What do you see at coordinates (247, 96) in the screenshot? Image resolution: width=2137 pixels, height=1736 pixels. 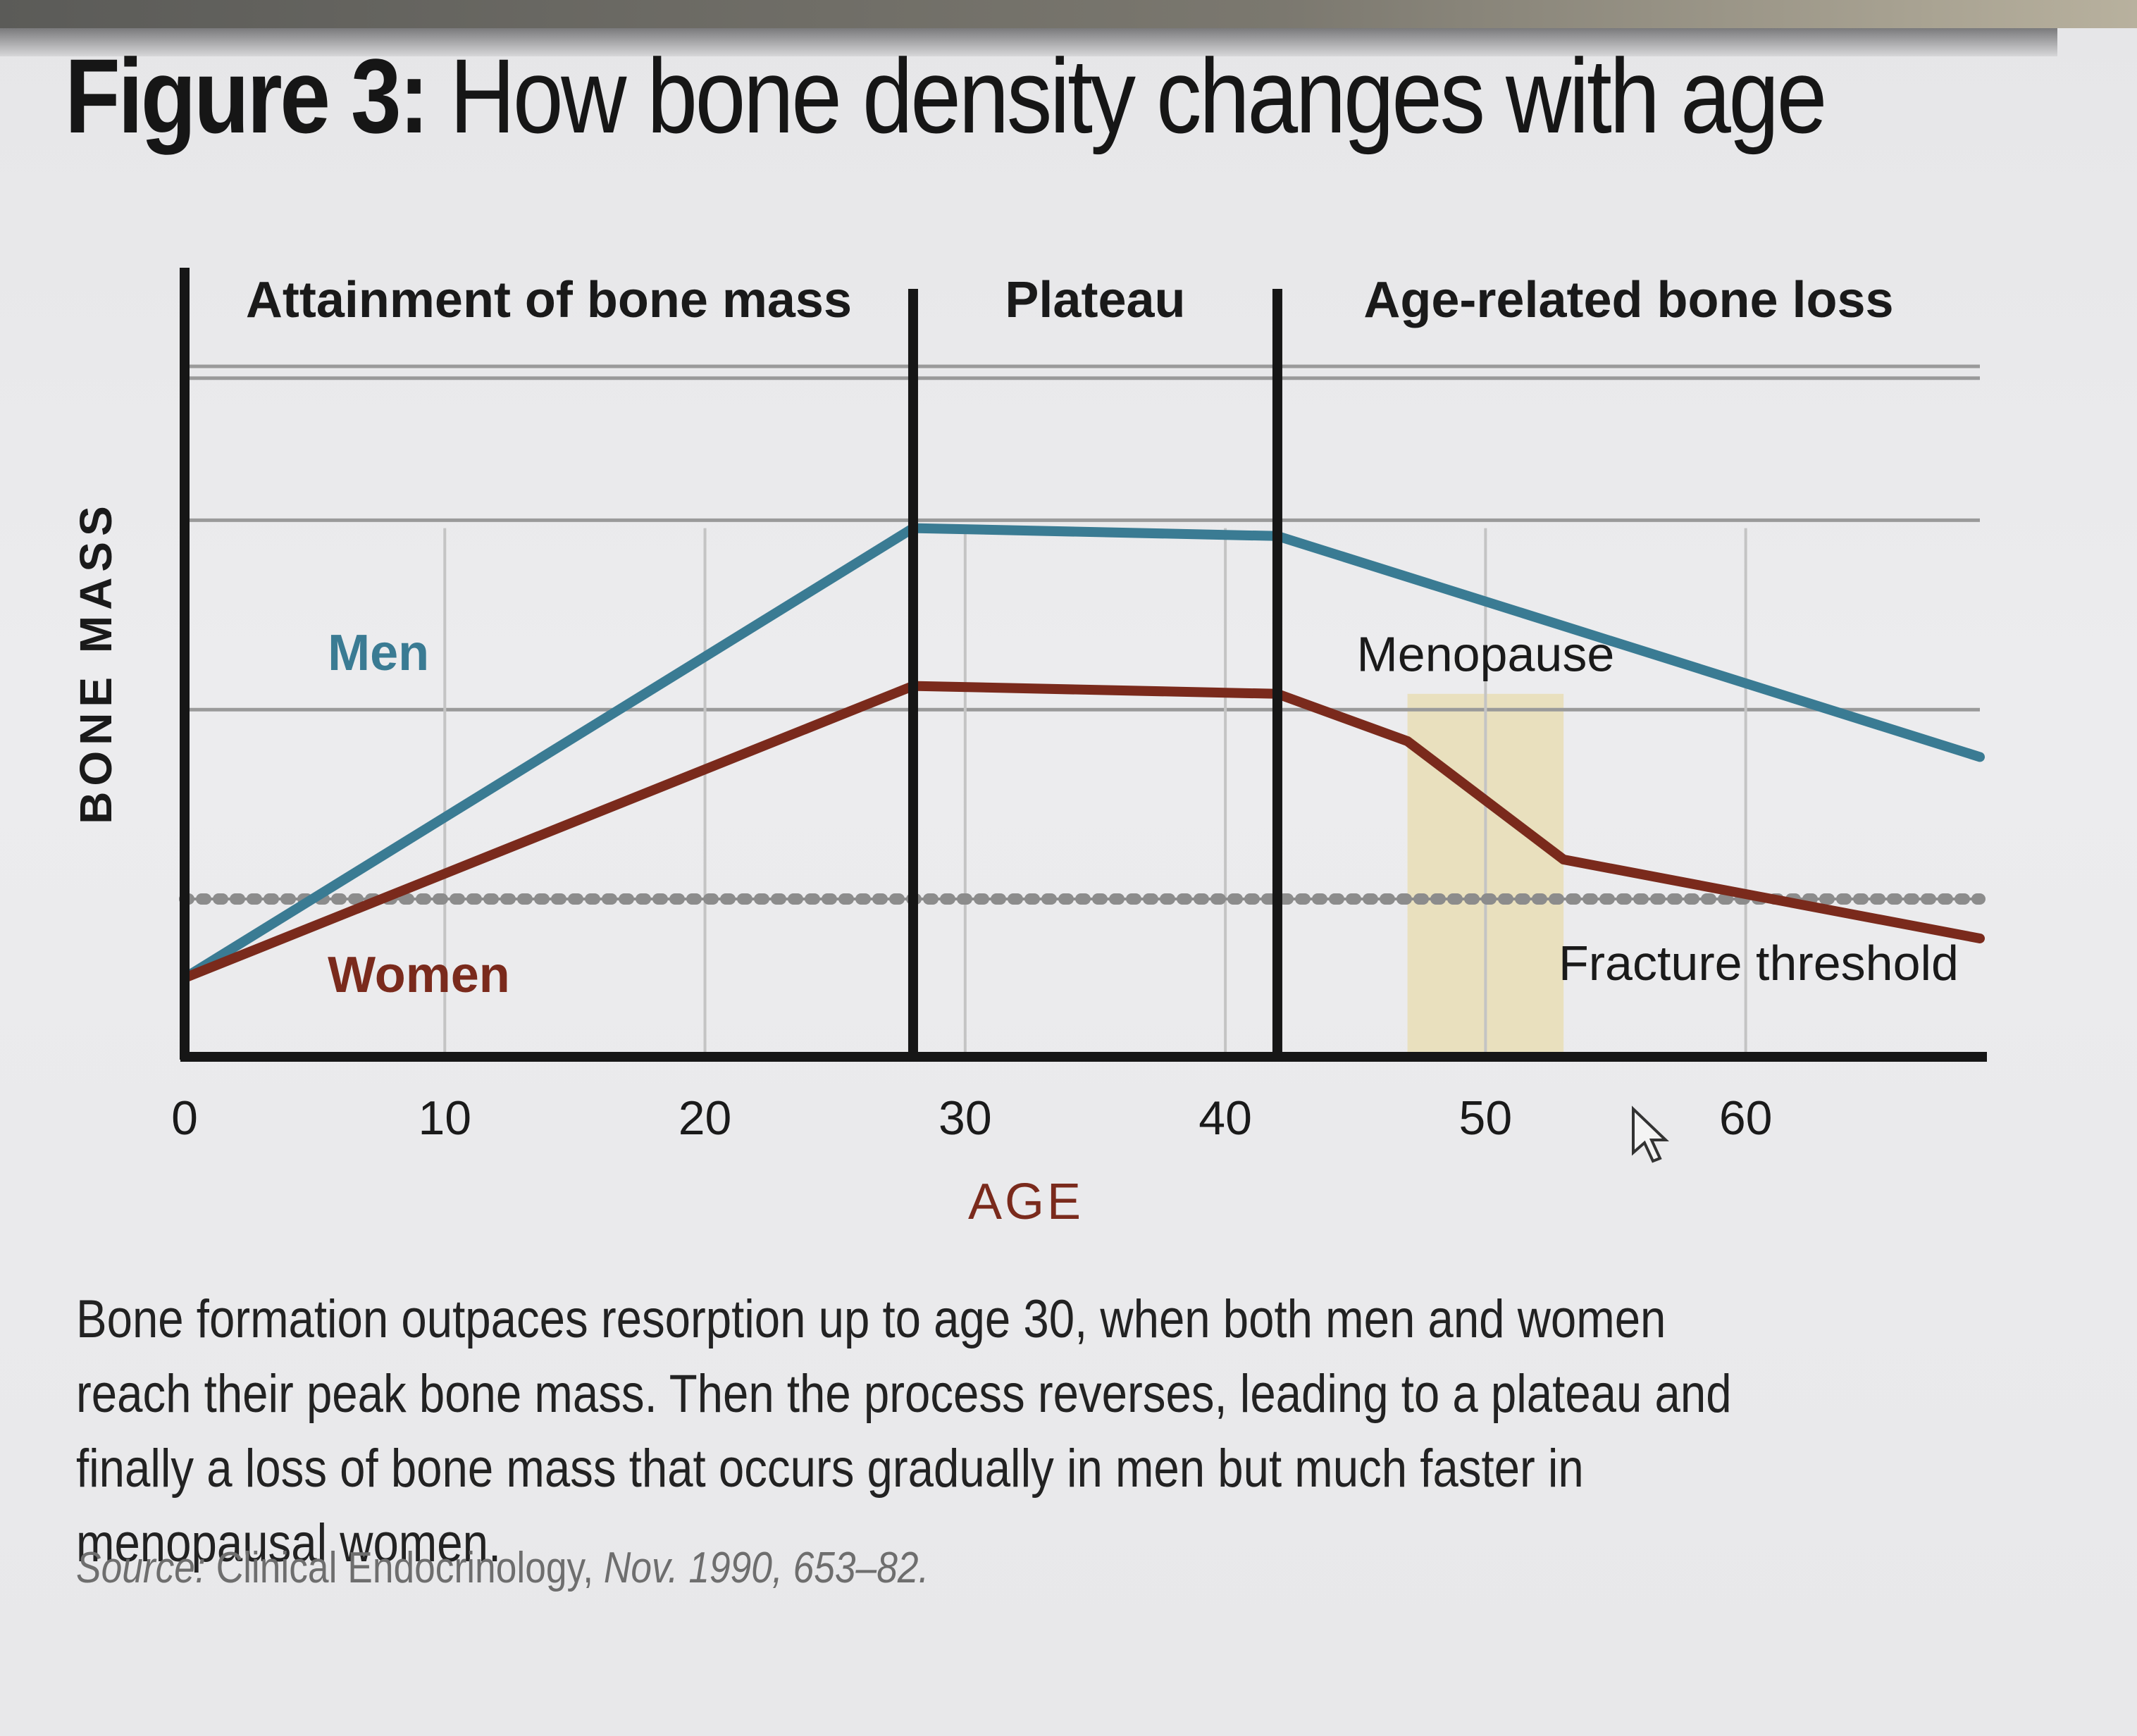 I see `figure-label: Figure 3:` at bounding box center [247, 96].